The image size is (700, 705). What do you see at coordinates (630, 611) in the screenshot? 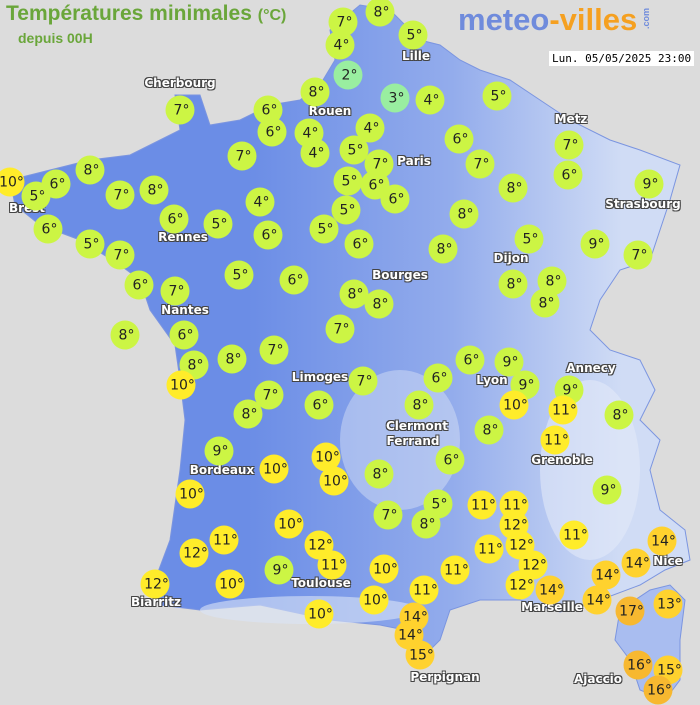
I see `temperature-marker: 17°` at bounding box center [630, 611].